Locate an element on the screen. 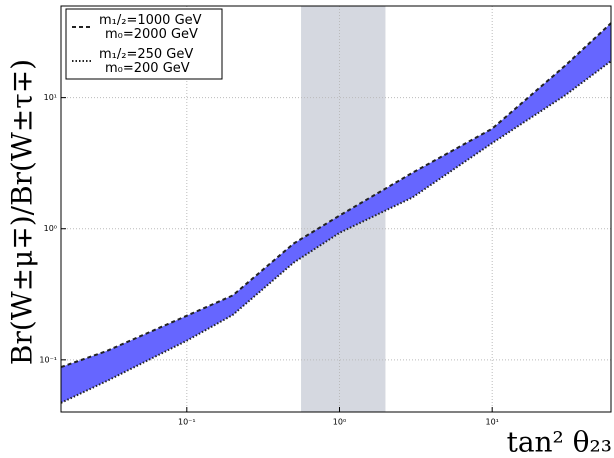 This screenshot has height=458, width=614. legend-label: m₁/₂=250 GeV m₀=200 GeV is located at coordinates (146, 61).